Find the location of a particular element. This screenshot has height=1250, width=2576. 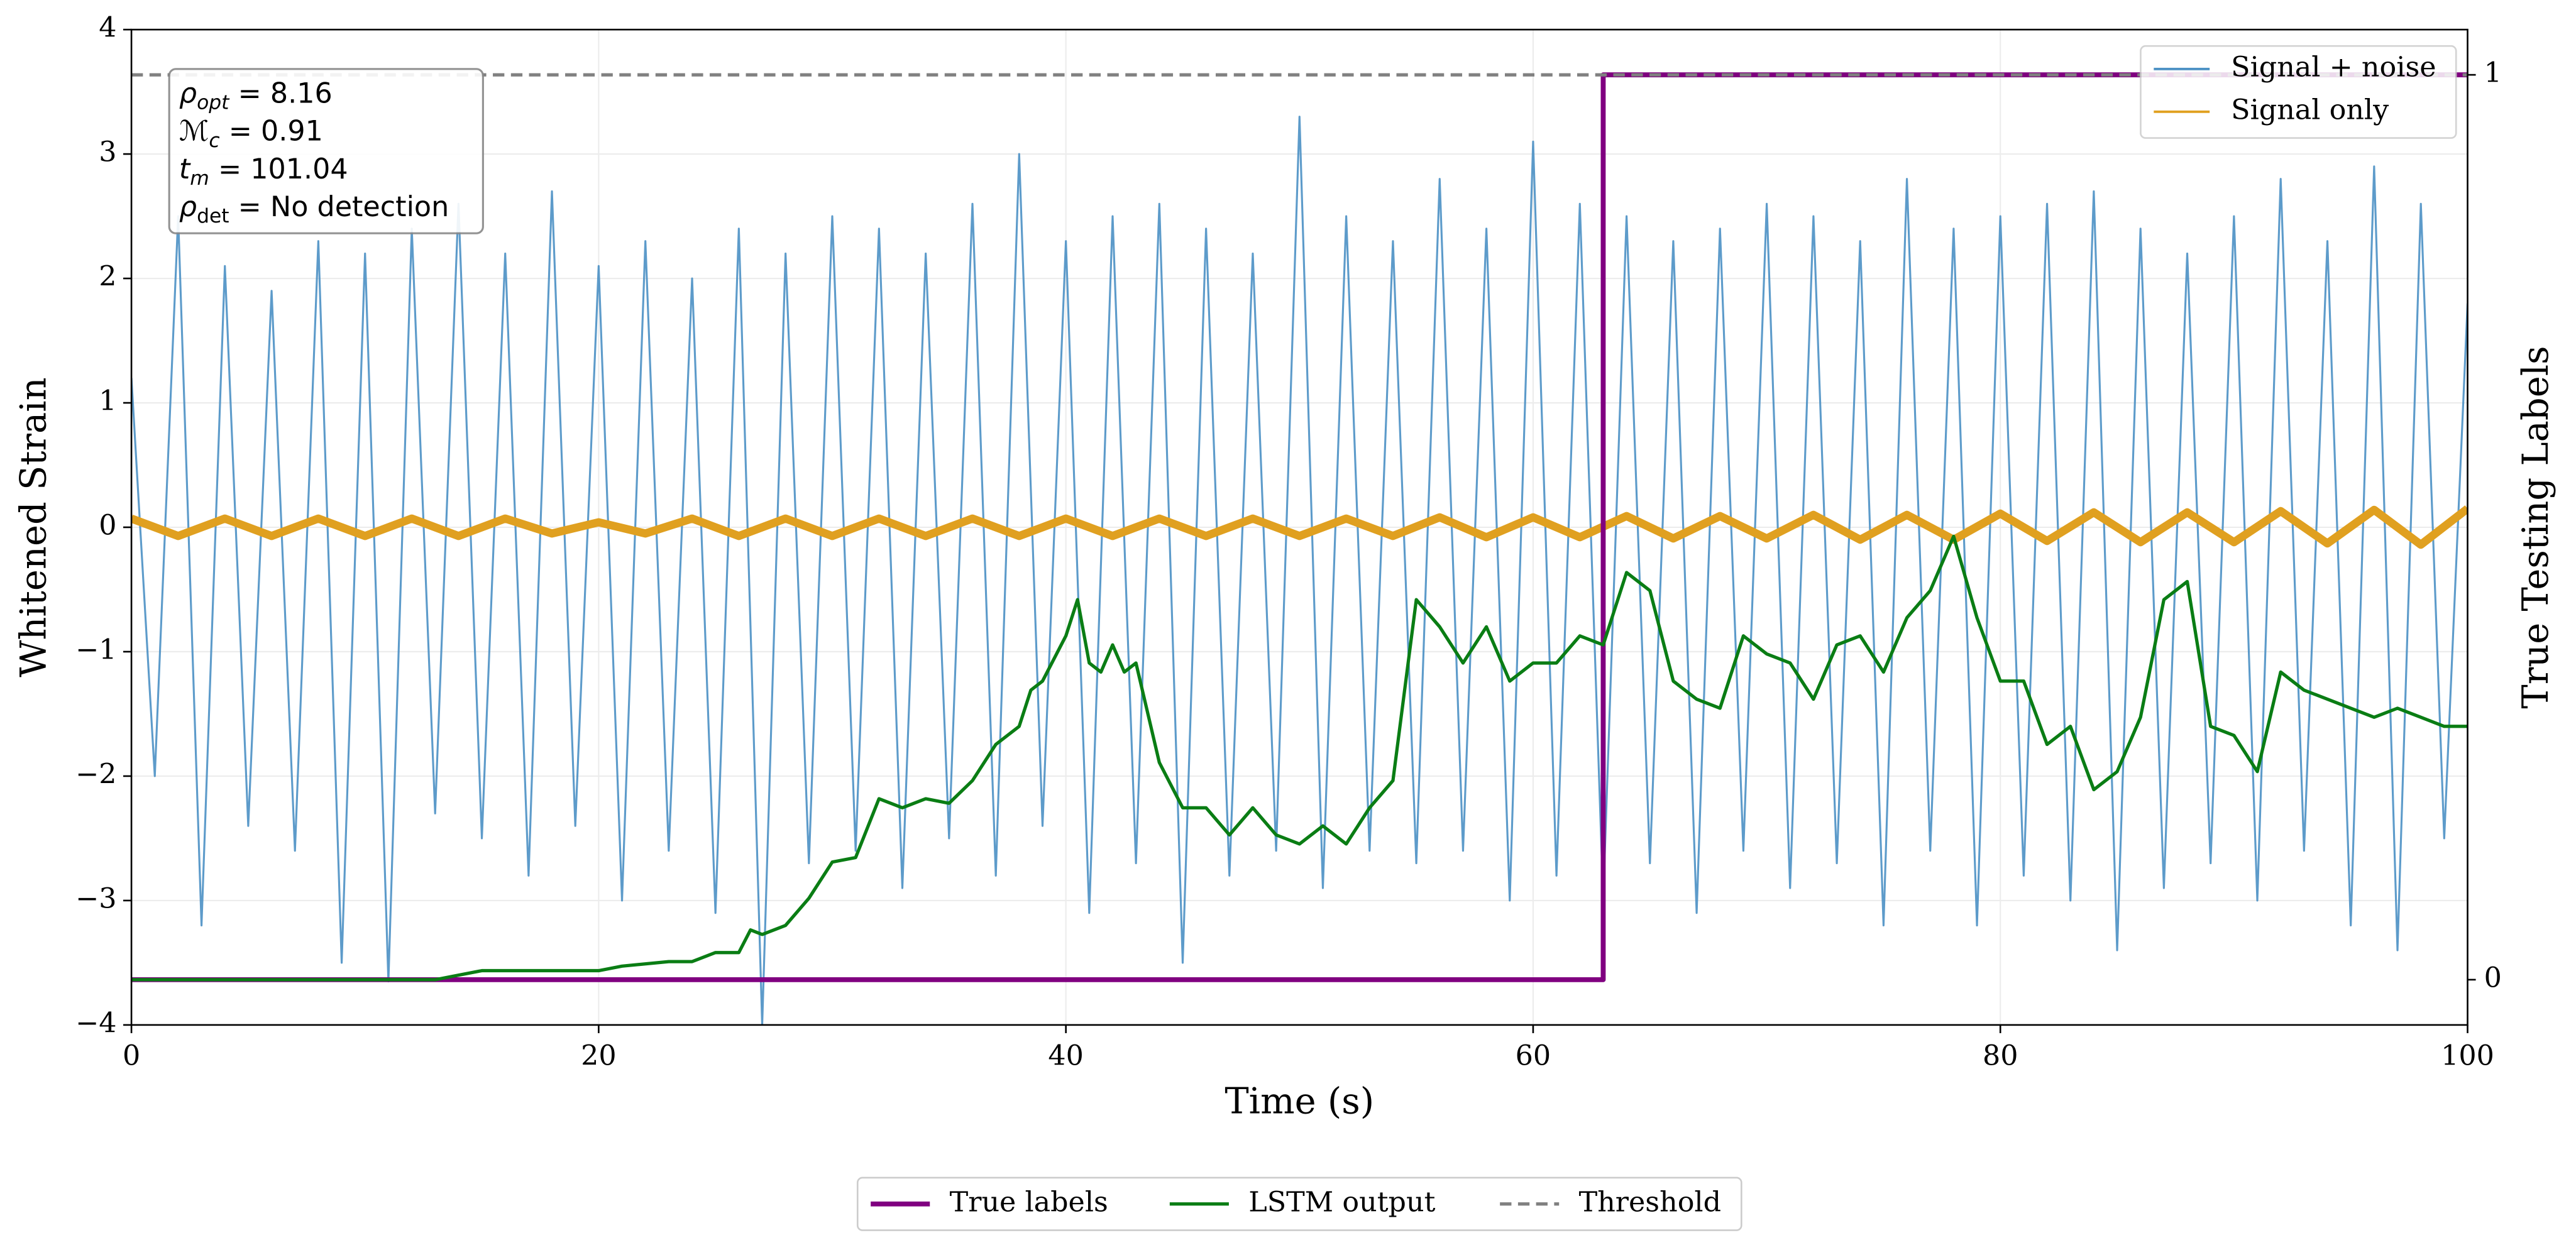

x-tick-label: 100 is located at coordinates (2467, 1056).